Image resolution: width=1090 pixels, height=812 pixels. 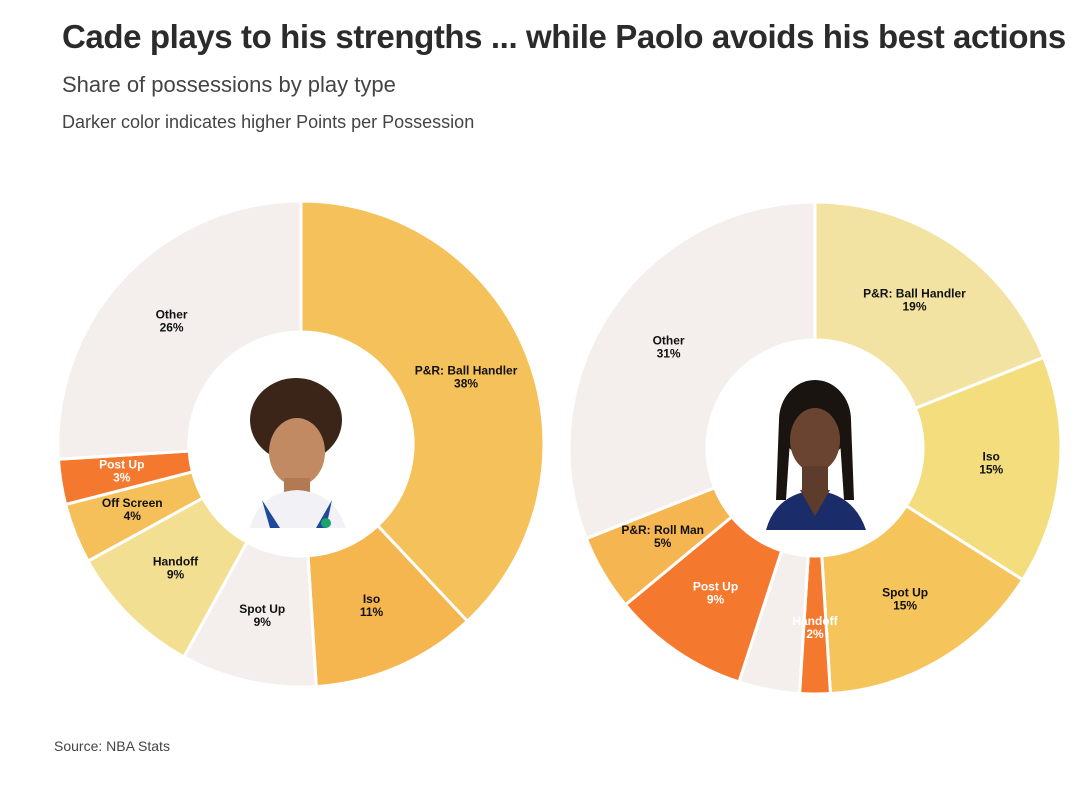 What do you see at coordinates (122, 477) in the screenshot?
I see `cade-pct-post-up: 3%` at bounding box center [122, 477].